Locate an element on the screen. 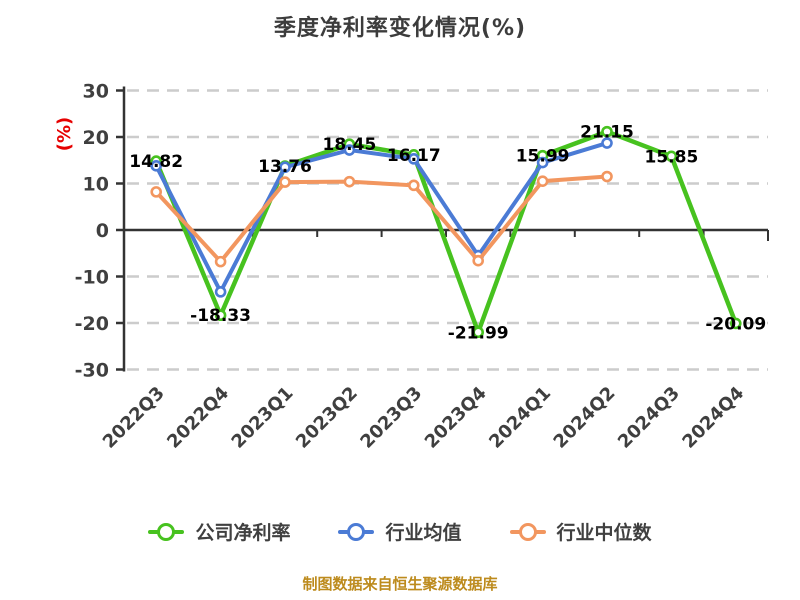 The height and width of the screenshot is (600, 800). series-line-industry-mean is located at coordinates (381, 217).